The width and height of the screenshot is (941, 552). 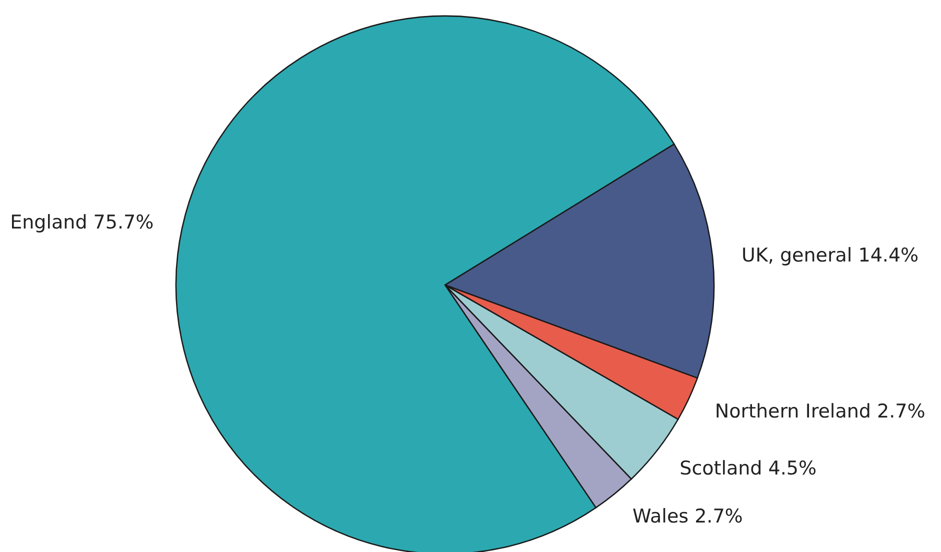 I want to click on slice-label: UK, general 14.4%, so click(x=830, y=255).